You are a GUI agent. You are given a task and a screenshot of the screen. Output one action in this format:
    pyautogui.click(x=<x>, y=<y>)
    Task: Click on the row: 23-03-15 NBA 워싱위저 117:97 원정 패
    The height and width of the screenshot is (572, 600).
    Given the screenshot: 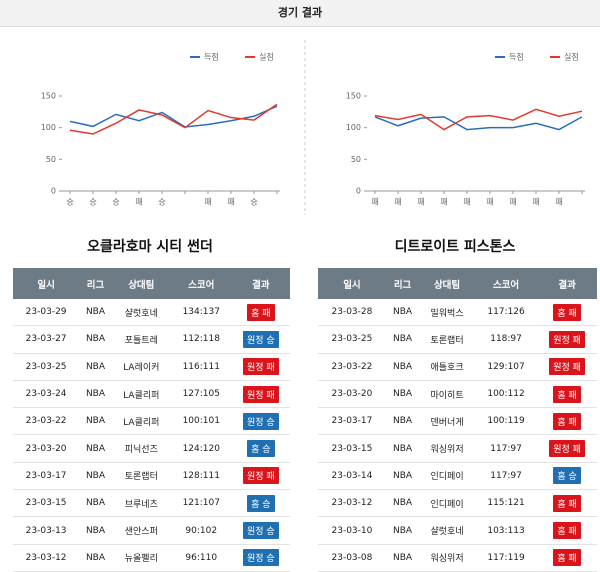 What is the action you would take?
    pyautogui.click(x=457, y=448)
    